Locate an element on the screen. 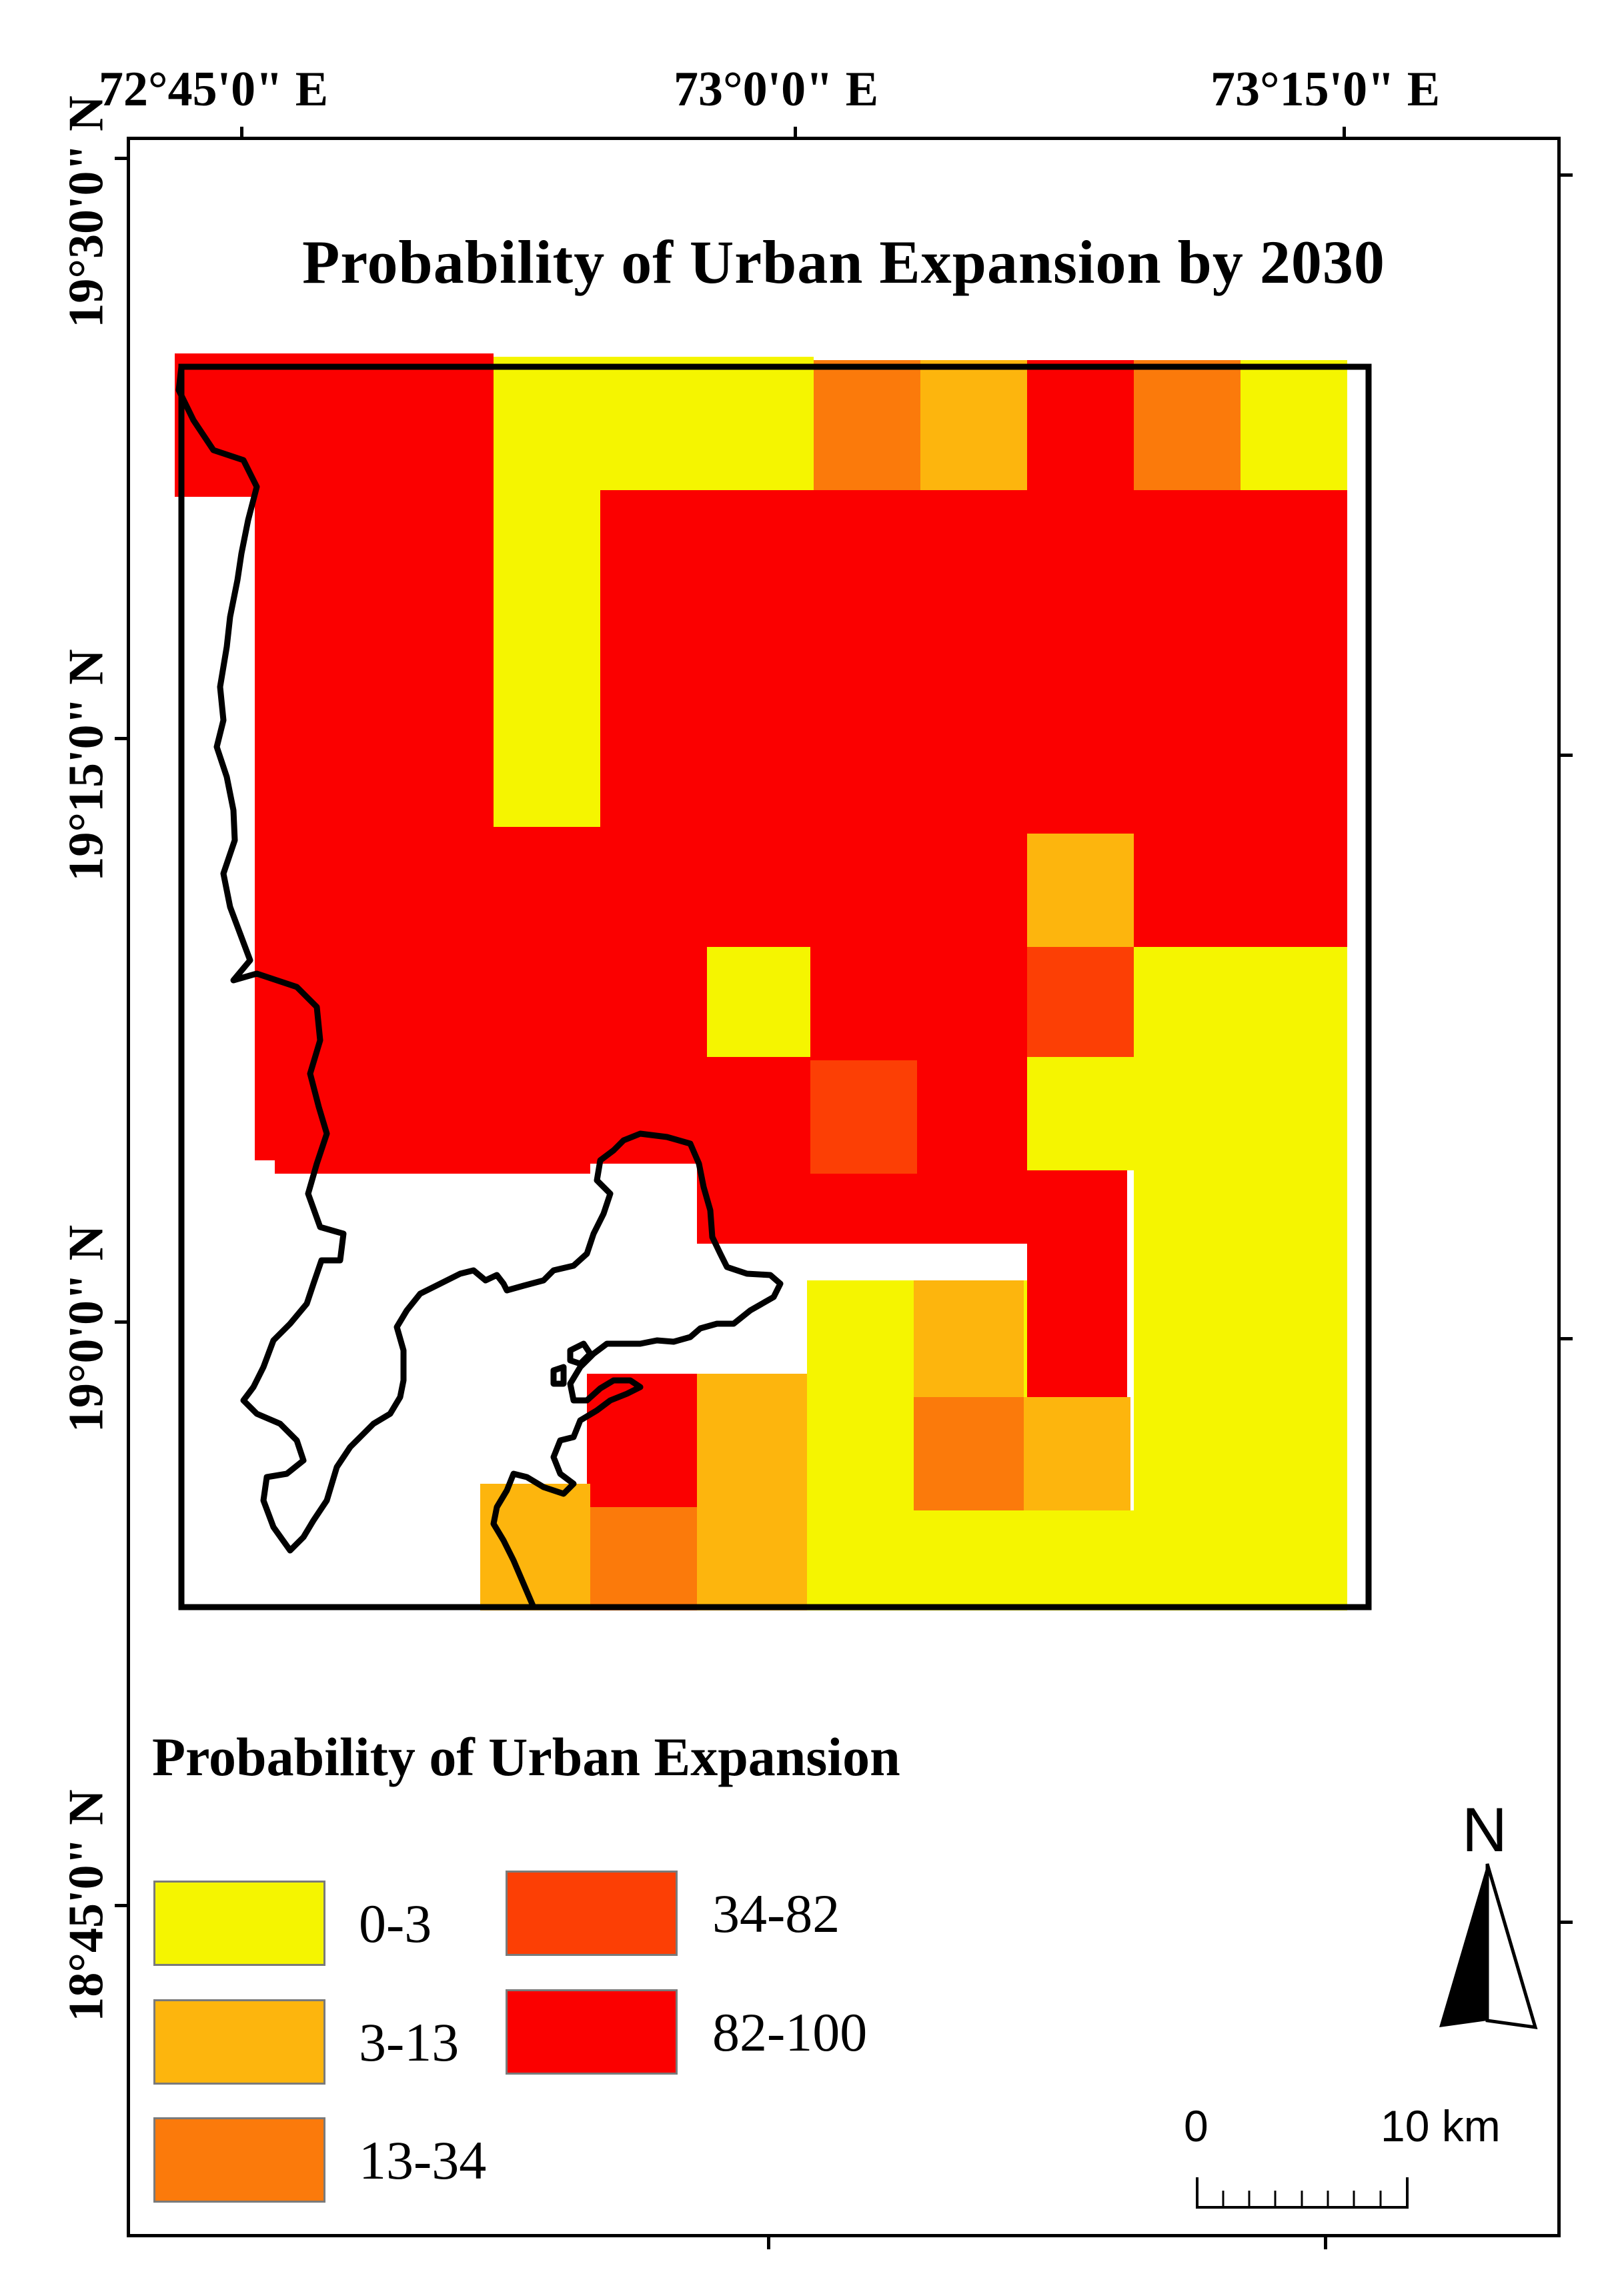 The width and height of the screenshot is (1610, 2296). longitude-label-3: 73°15'0" E is located at coordinates (1326, 89).